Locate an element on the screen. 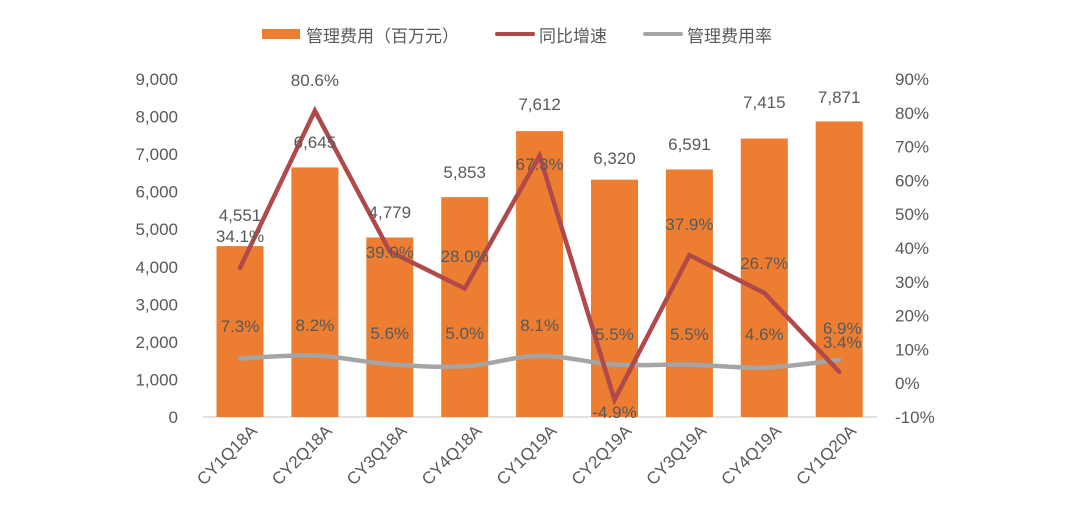 The height and width of the screenshot is (523, 1080). growth-value-label: 80.6% is located at coordinates (315, 80).